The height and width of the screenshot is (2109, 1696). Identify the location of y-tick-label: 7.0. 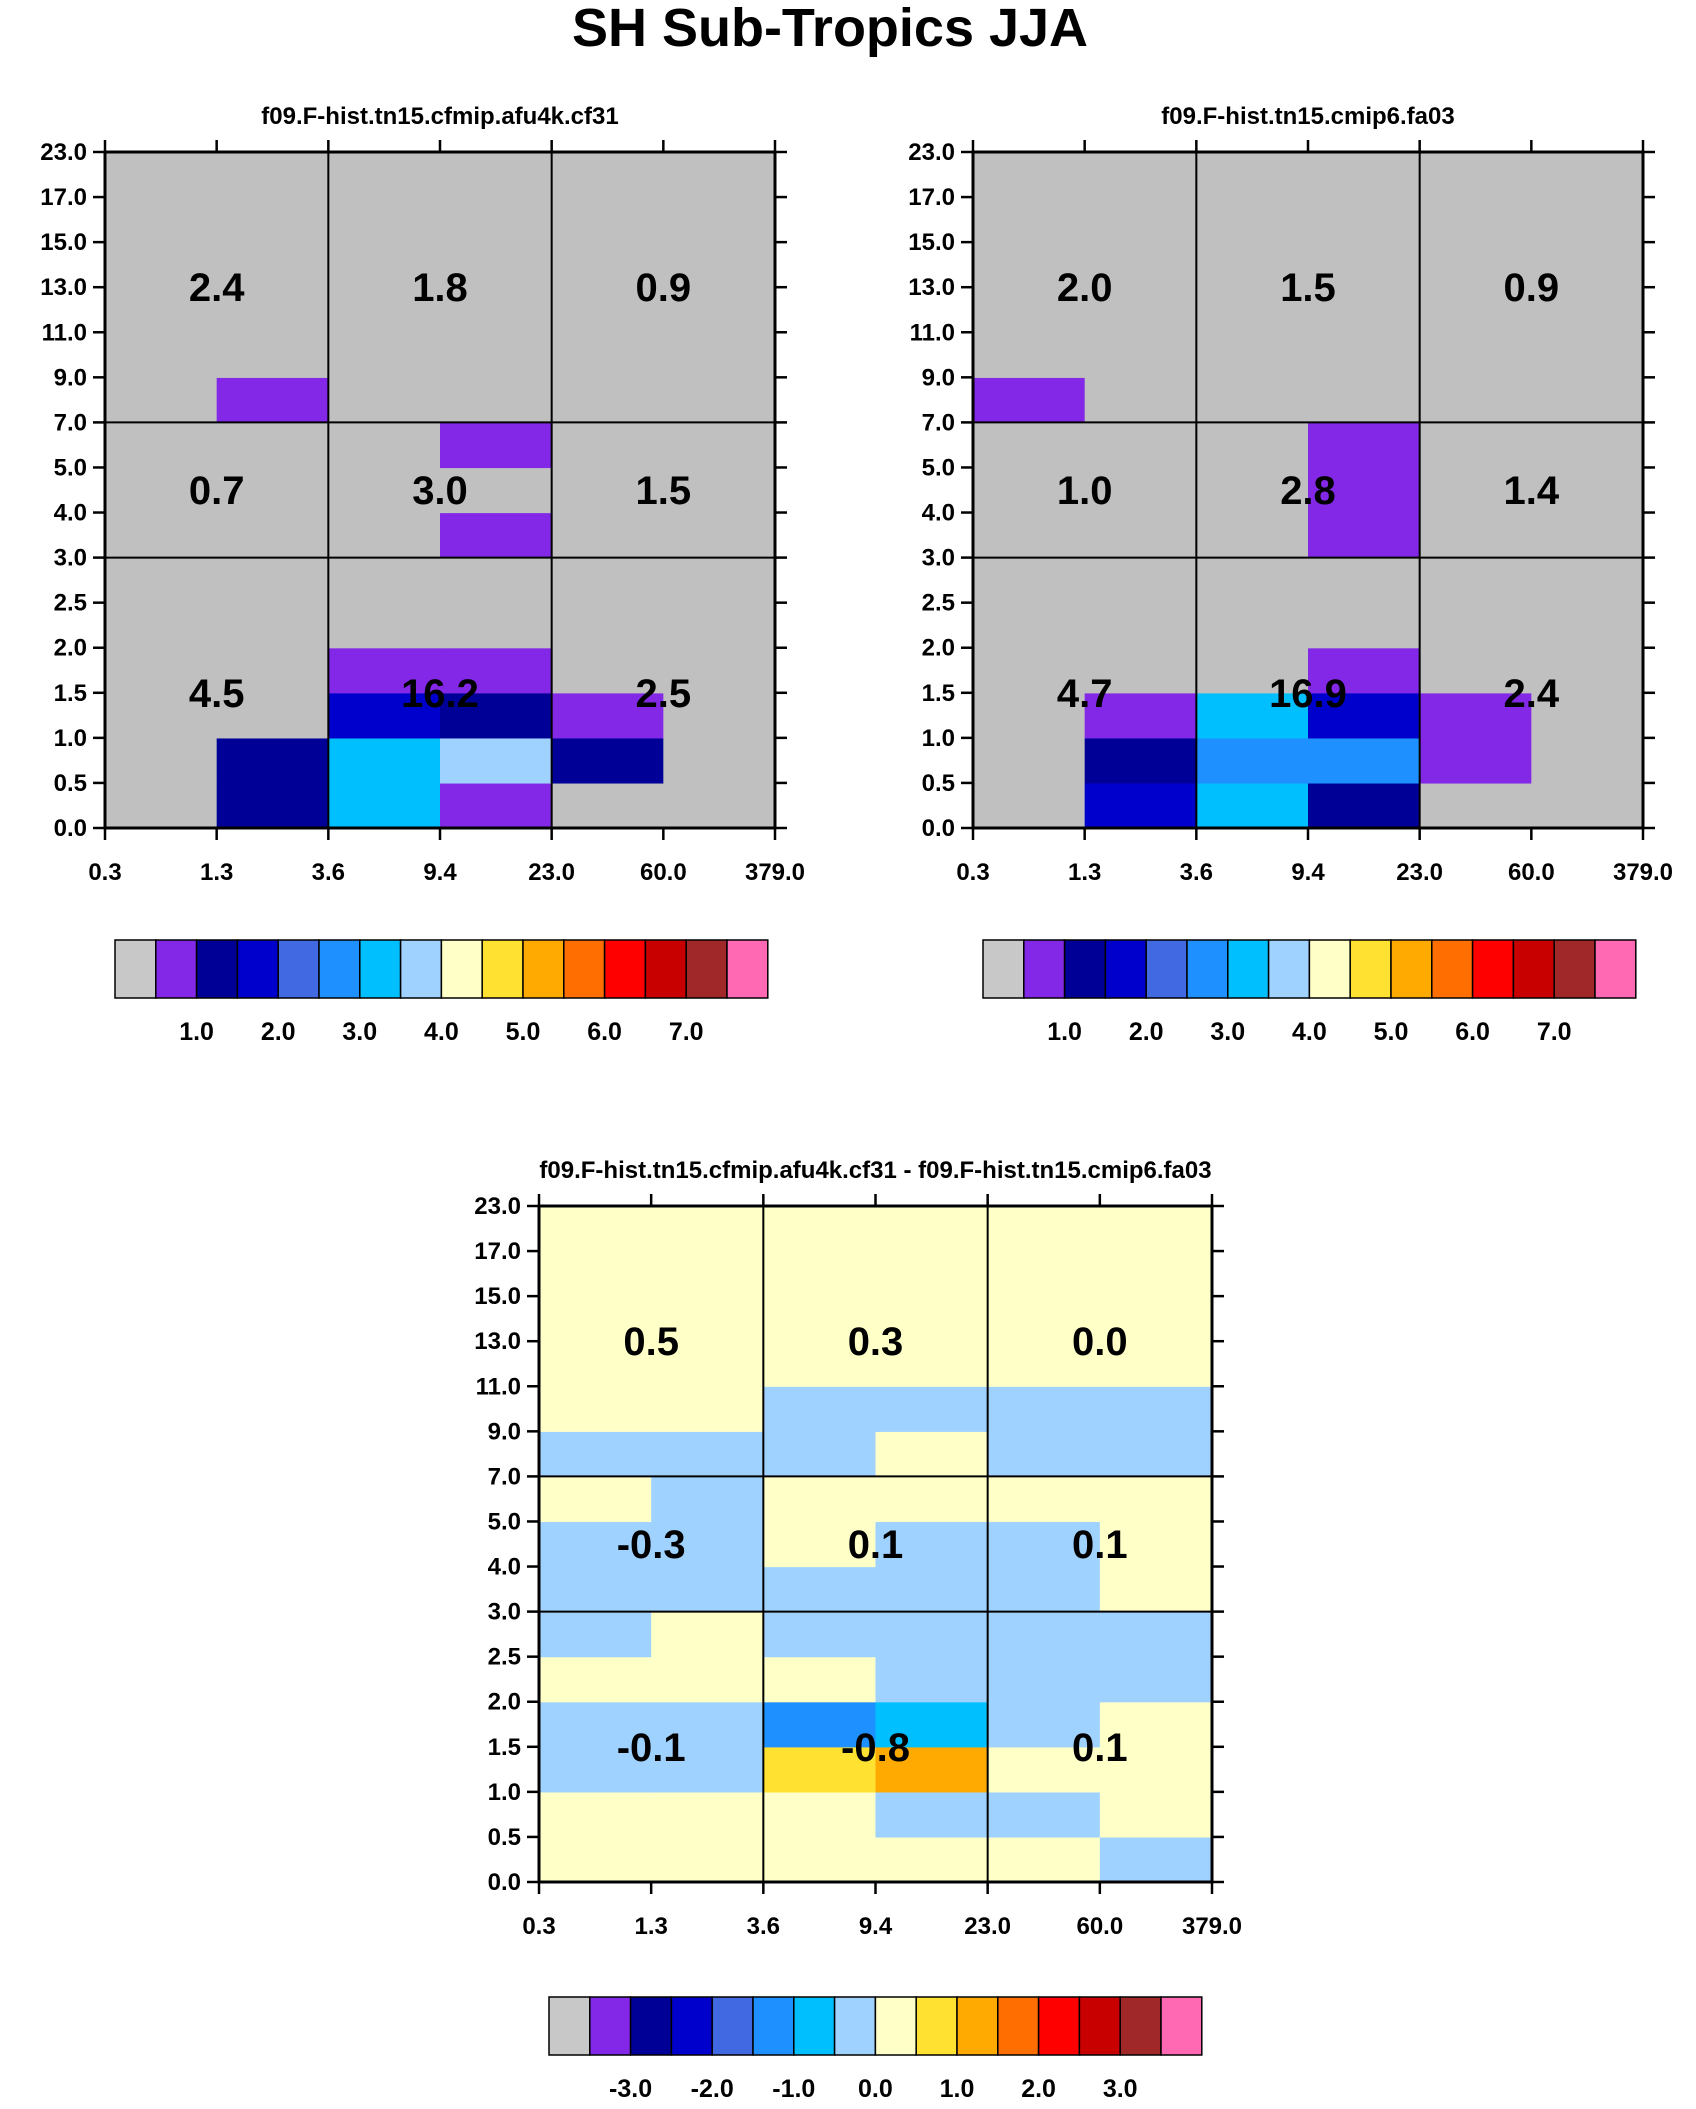
(938, 422).